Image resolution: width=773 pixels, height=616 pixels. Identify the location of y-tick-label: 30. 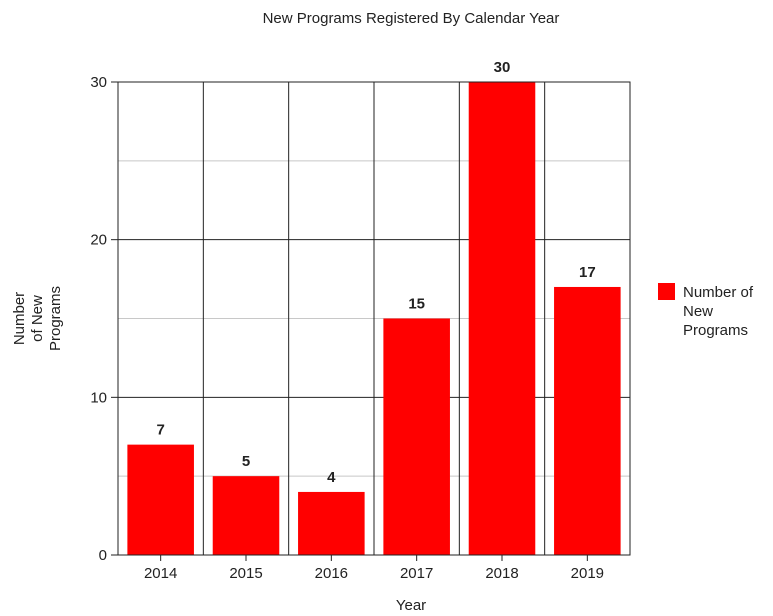
(98, 82).